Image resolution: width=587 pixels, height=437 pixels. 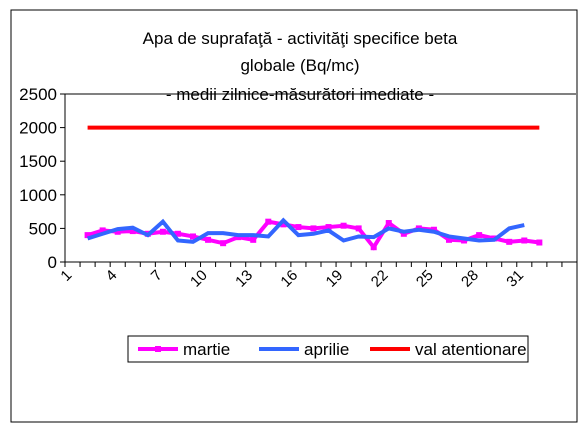 I want to click on y-tick-label: 2000, so click(x=38, y=128).